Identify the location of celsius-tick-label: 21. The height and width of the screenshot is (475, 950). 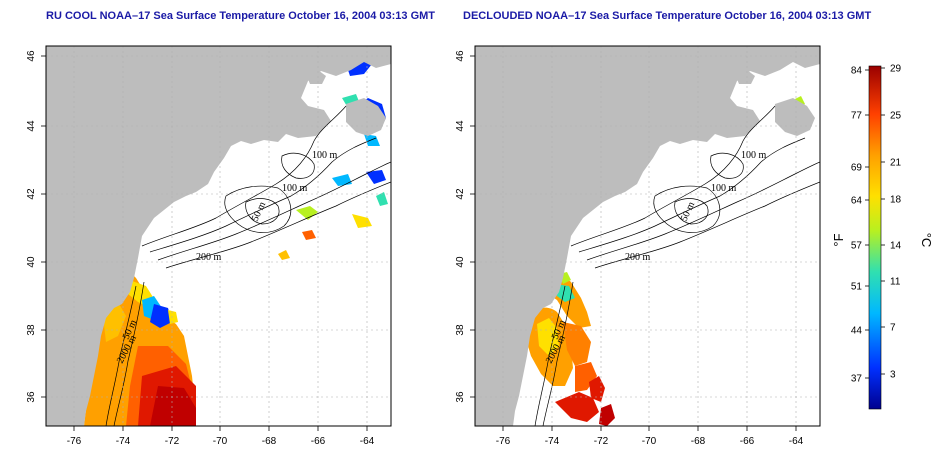
(896, 163).